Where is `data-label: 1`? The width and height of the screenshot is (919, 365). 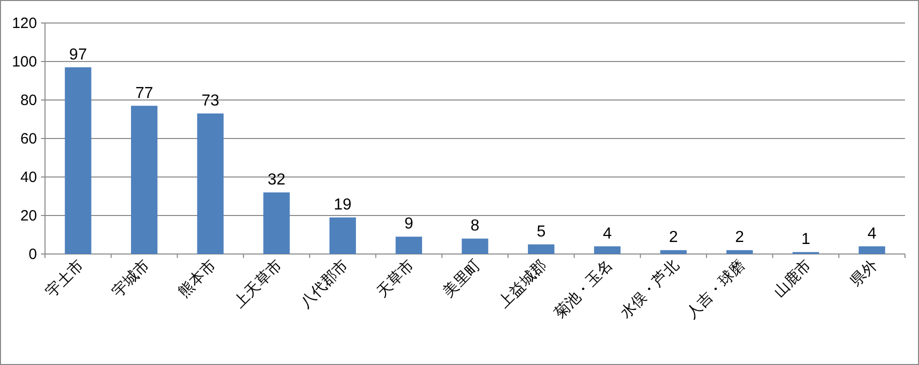
data-label: 1 is located at coordinates (805, 239).